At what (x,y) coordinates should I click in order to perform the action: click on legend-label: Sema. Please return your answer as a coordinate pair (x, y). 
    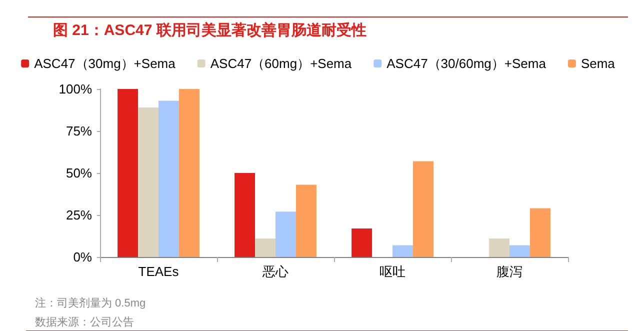
    Looking at the image, I should click on (598, 63).